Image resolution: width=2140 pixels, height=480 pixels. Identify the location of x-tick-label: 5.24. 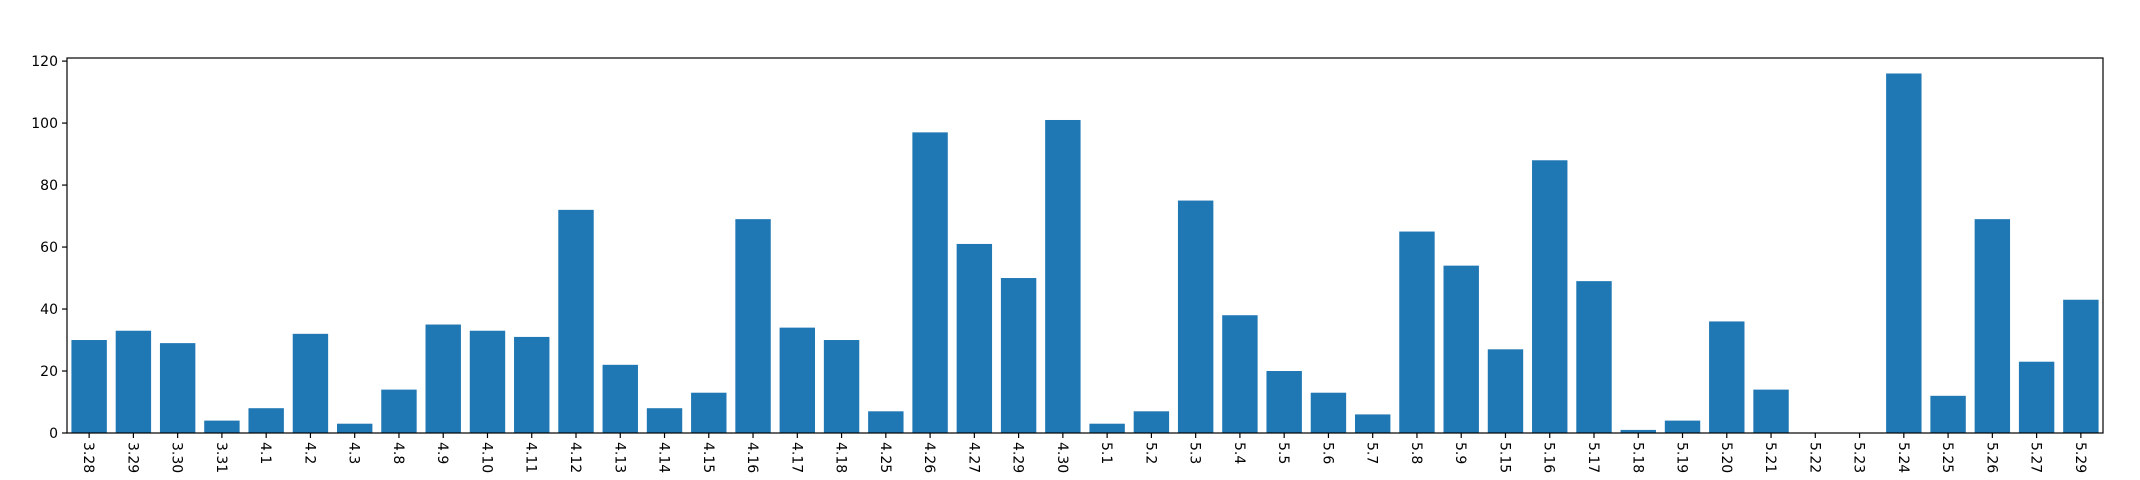
(1903, 457).